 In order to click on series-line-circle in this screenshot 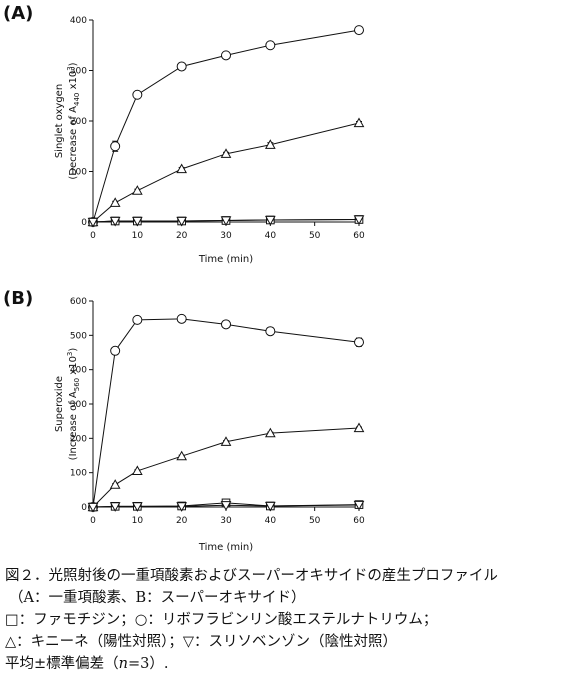, I will do `click(226, 413)`.